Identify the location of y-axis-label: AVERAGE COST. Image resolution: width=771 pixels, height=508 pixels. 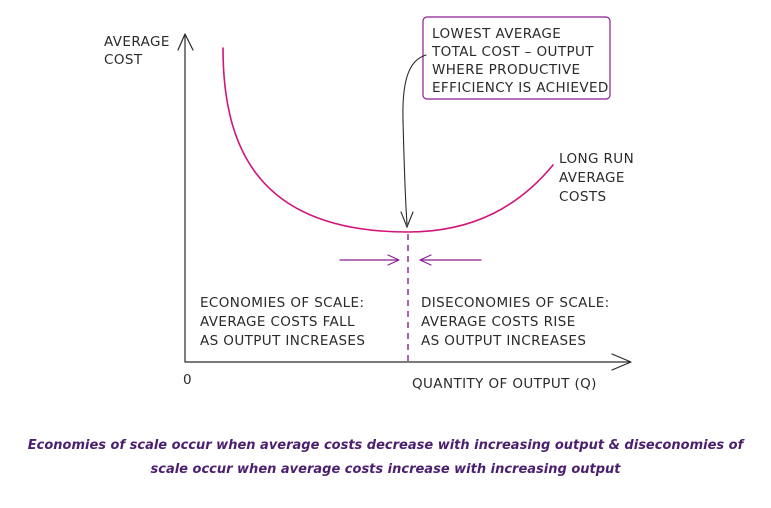
(139, 51).